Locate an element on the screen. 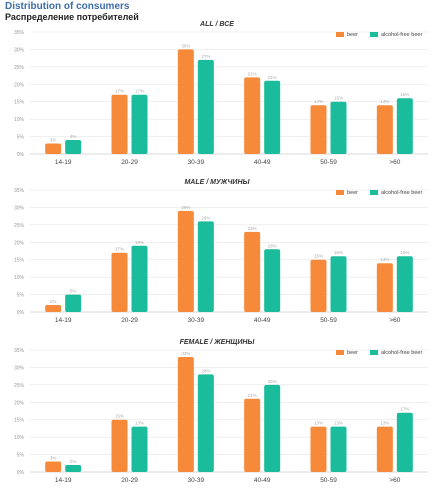  y-tick-label: 10% is located at coordinates (19, 438).